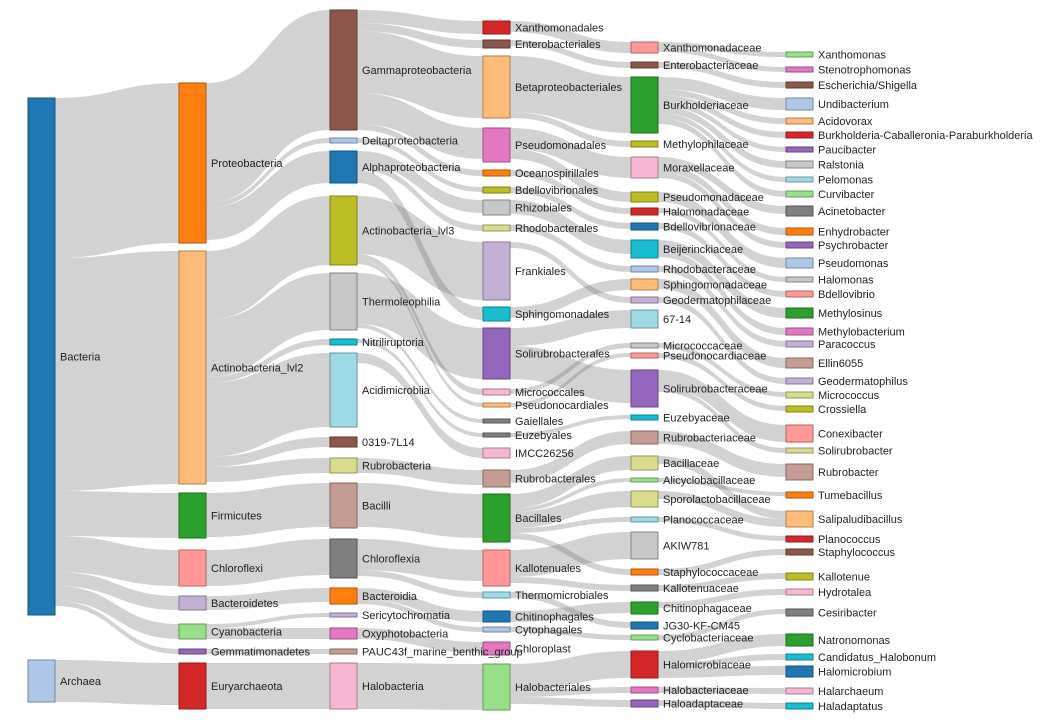  I want to click on node-Archaea, so click(41, 681).